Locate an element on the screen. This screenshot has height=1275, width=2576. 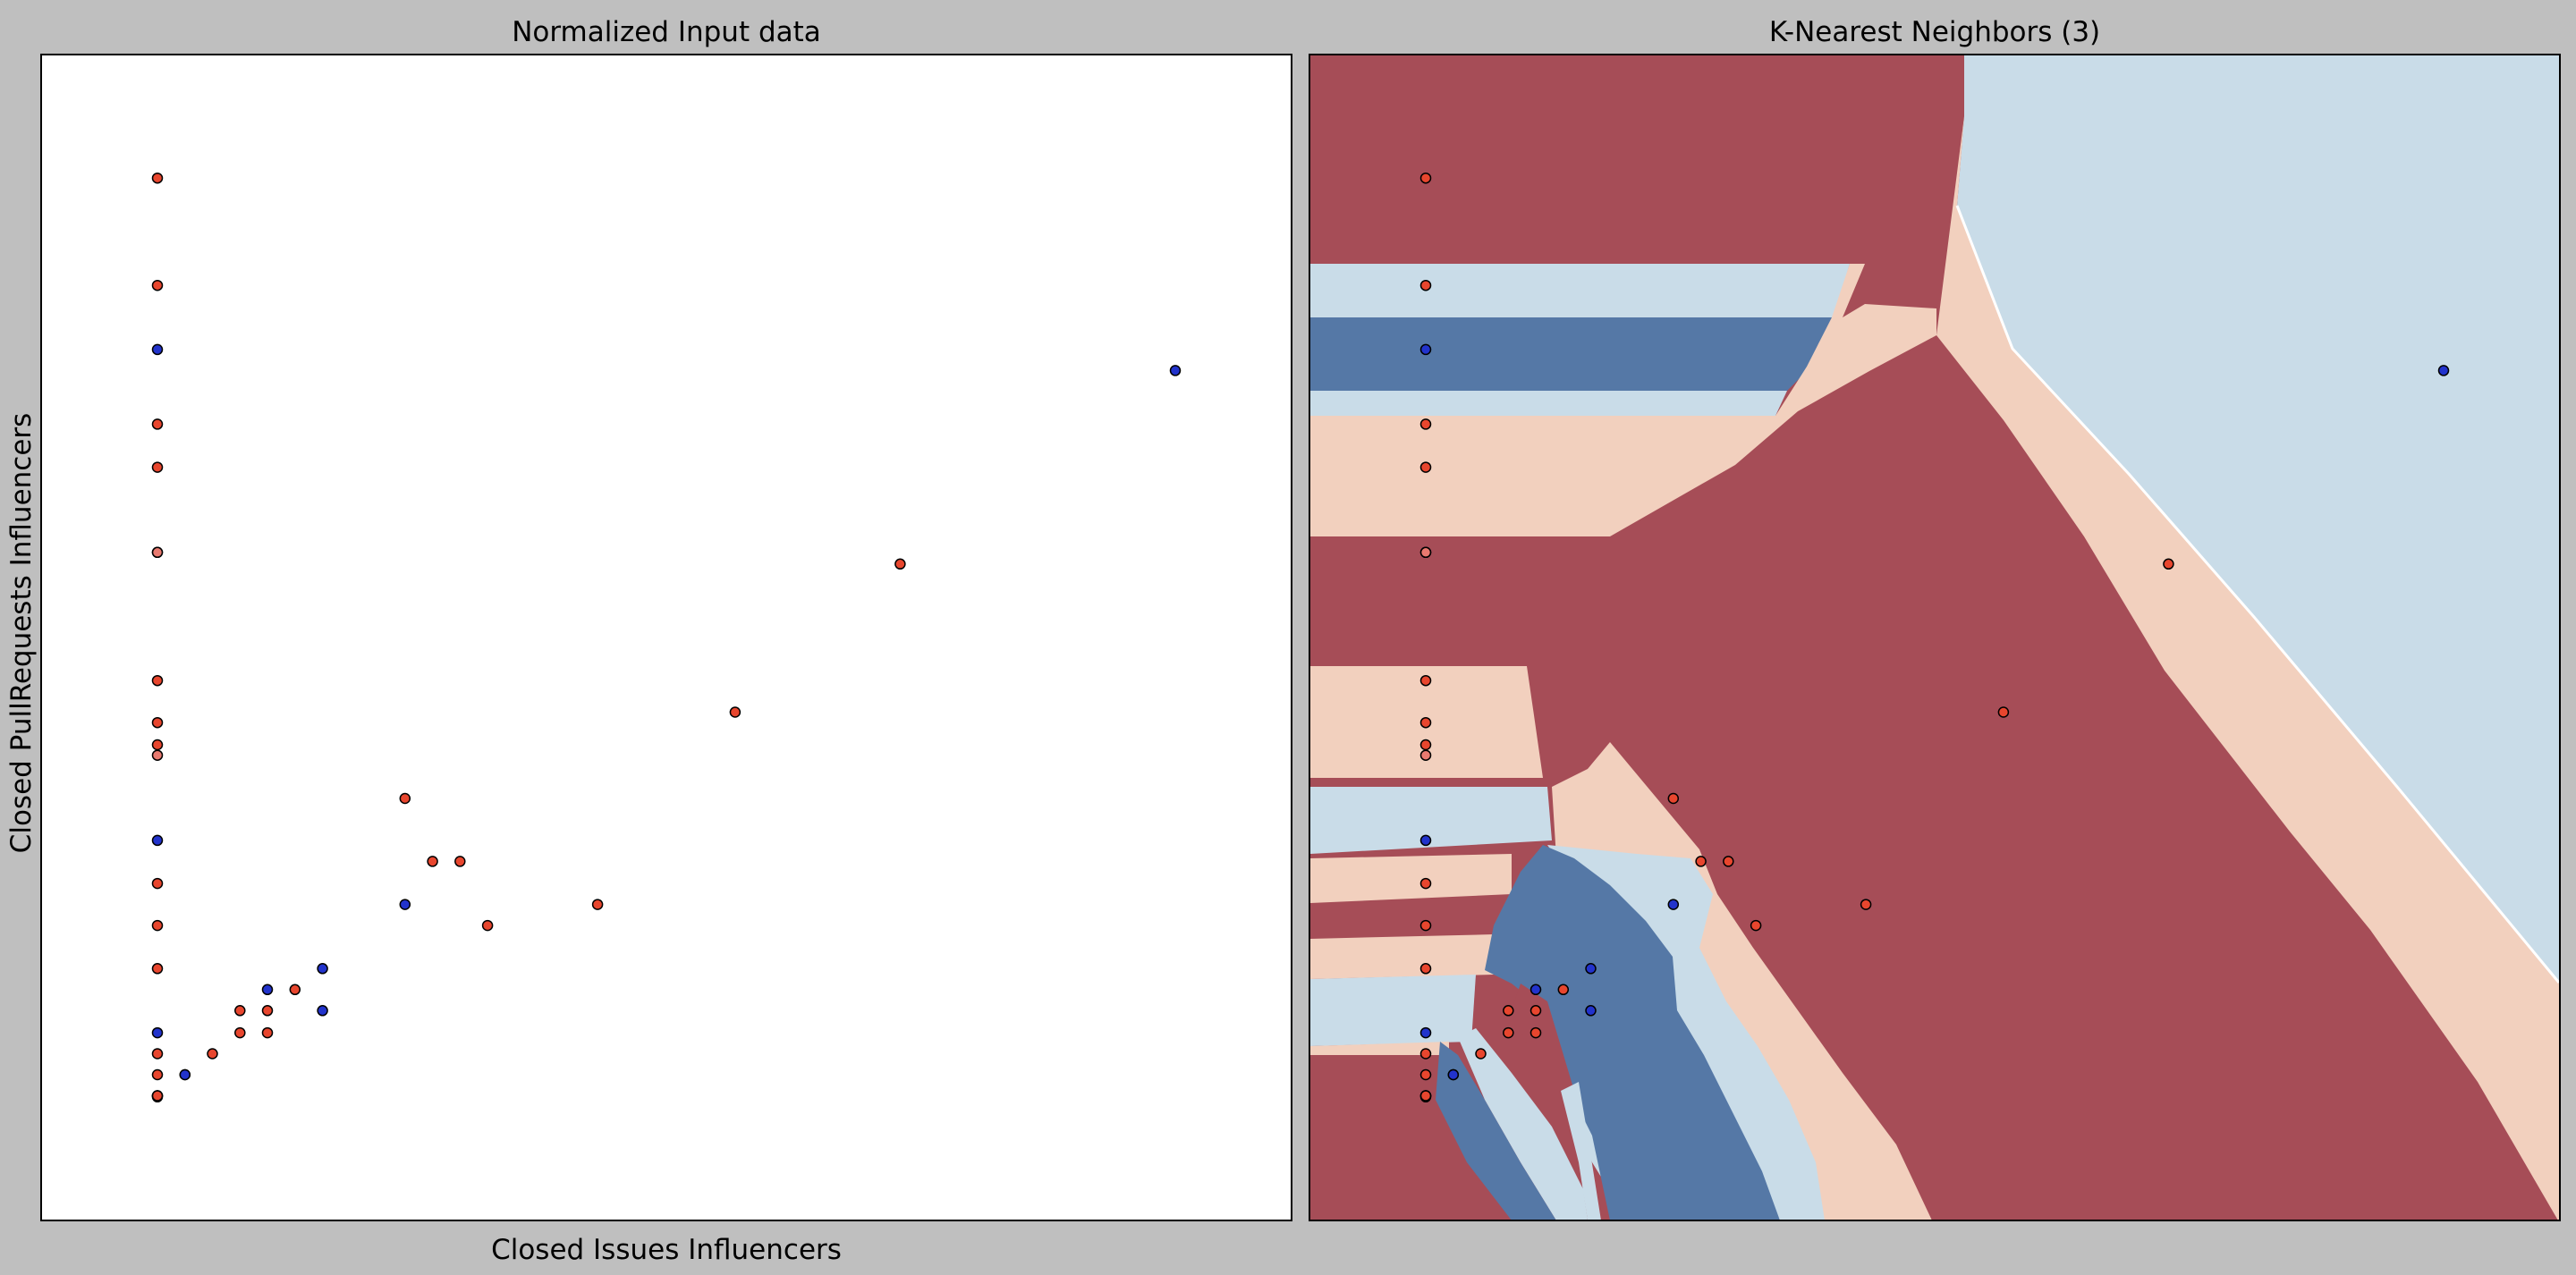
region-lightblue-left-lower is located at coordinates (1431, 820).